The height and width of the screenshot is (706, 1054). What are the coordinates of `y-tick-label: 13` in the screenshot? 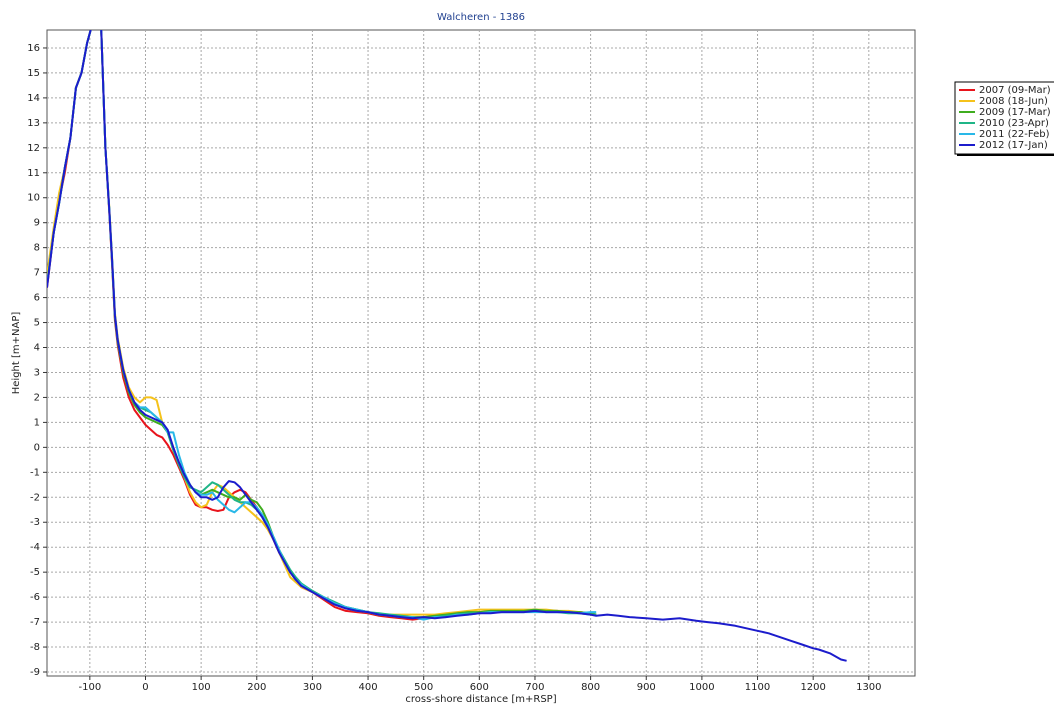 It's located at (33, 123).